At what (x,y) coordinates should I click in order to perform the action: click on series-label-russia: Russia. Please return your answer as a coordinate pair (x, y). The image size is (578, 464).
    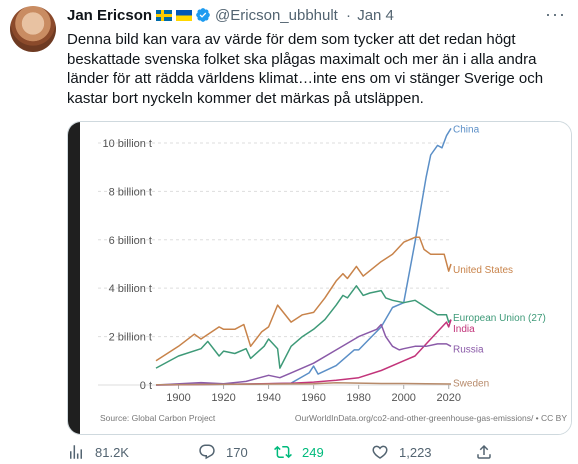
    Looking at the image, I should click on (468, 350).